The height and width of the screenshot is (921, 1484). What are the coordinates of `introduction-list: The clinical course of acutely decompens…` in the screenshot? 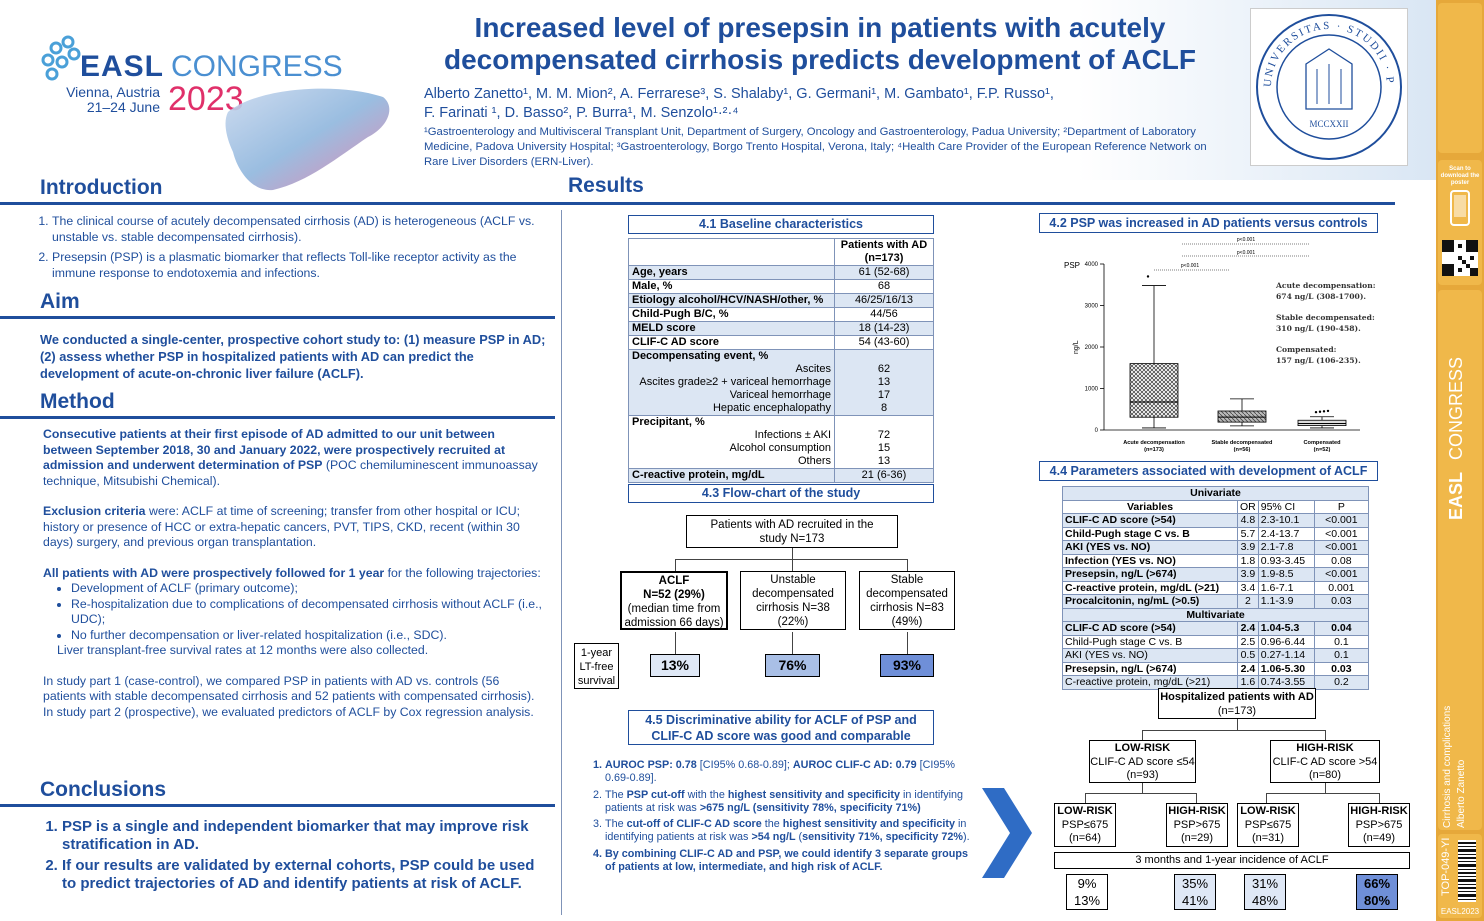 It's located at (294, 247).